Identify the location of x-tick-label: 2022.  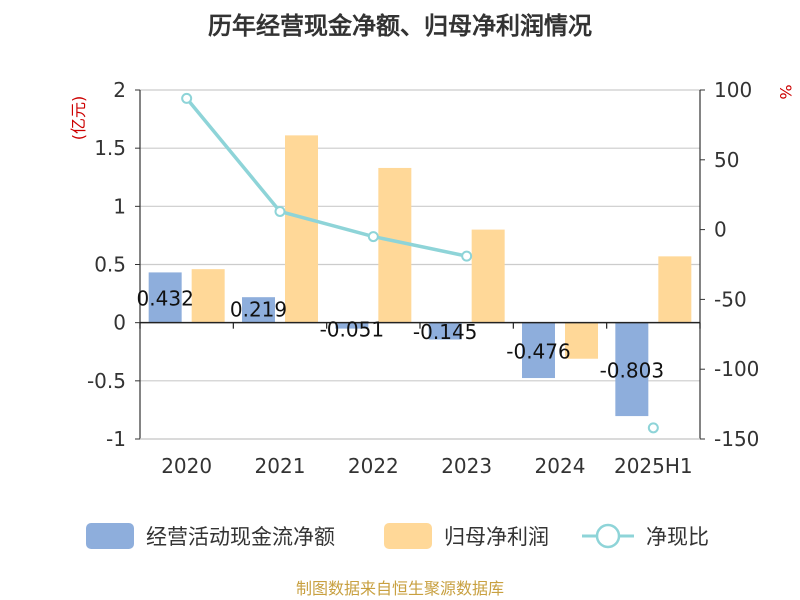
(373, 466).